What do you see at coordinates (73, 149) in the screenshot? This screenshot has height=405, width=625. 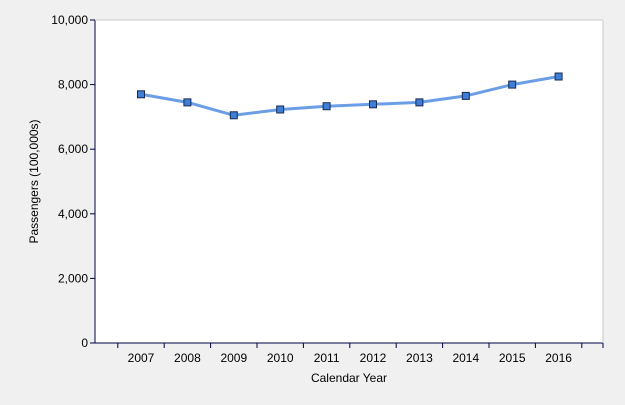 I see `y-tick-label: 6,000` at bounding box center [73, 149].